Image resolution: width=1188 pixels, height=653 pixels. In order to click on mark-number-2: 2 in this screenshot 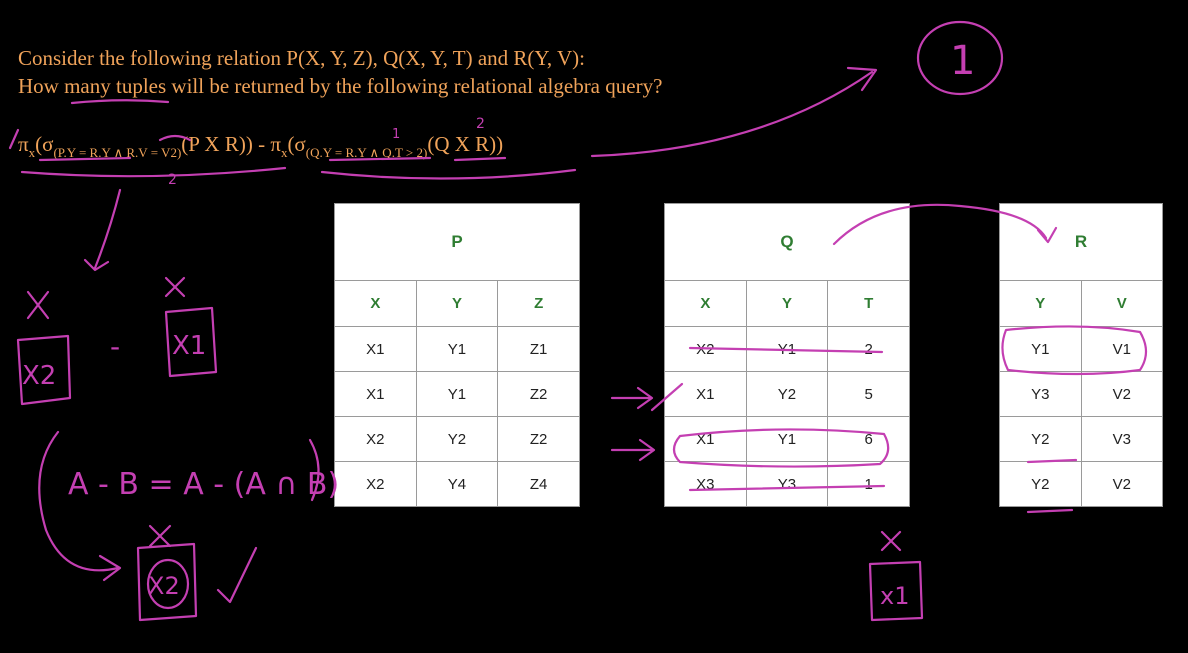, I will do `click(480, 124)`.